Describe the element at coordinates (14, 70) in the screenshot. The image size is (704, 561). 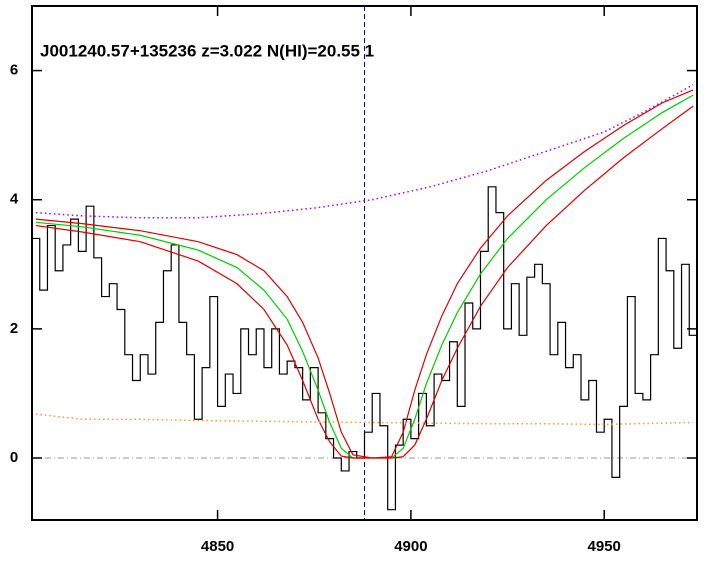
I see `y-tick-label: 6` at that location.